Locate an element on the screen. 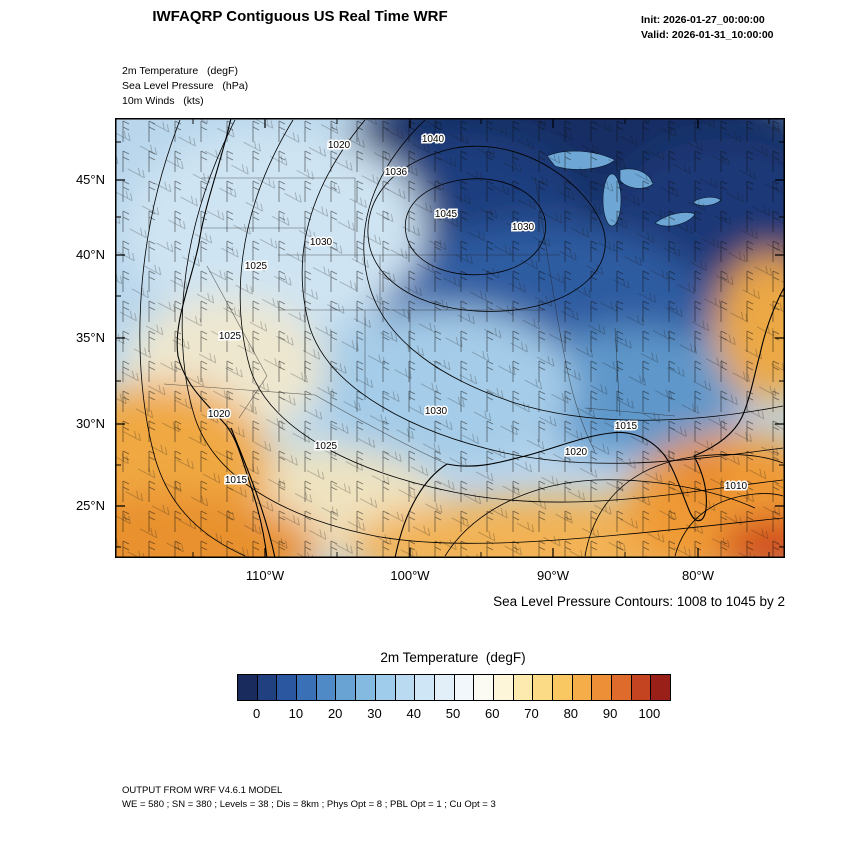 This screenshot has height=850, width=850. colorbar-tick: 80 is located at coordinates (571, 713).